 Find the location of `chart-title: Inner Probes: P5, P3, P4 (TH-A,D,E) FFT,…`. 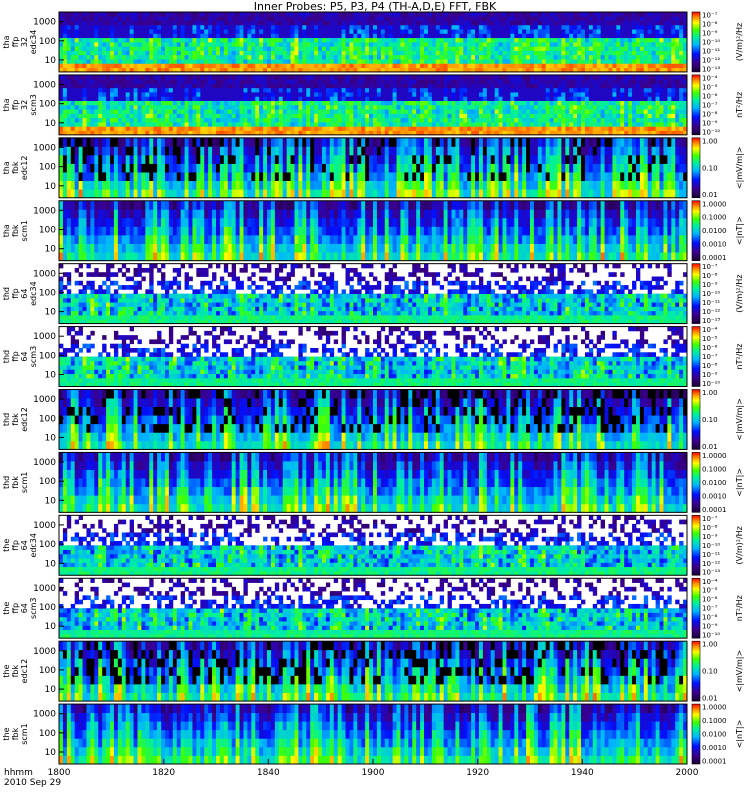

chart-title: Inner Probes: P5, P3, P4 (TH-A,D,E) FFT,… is located at coordinates (375, 6).